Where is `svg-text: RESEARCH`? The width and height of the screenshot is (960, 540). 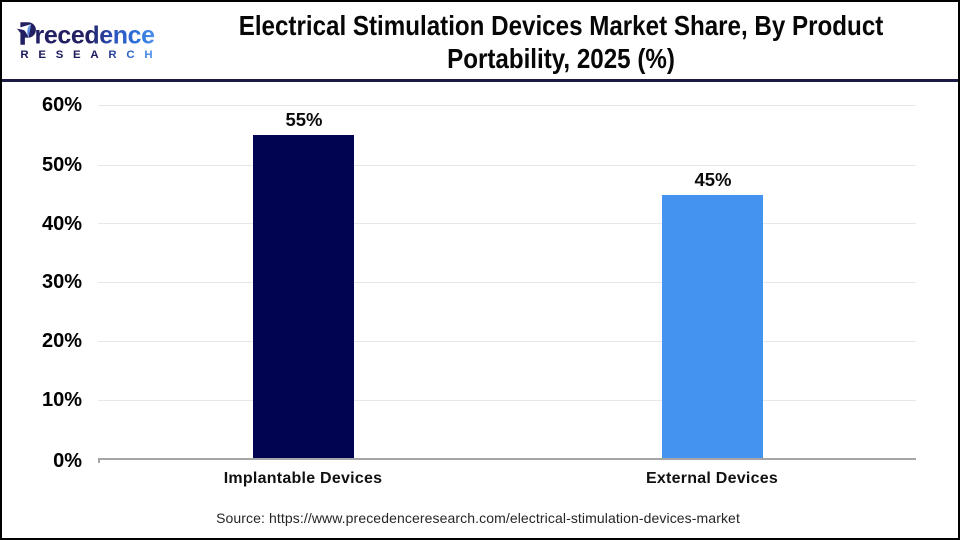 svg-text: RESEARCH is located at coordinates (90, 55).